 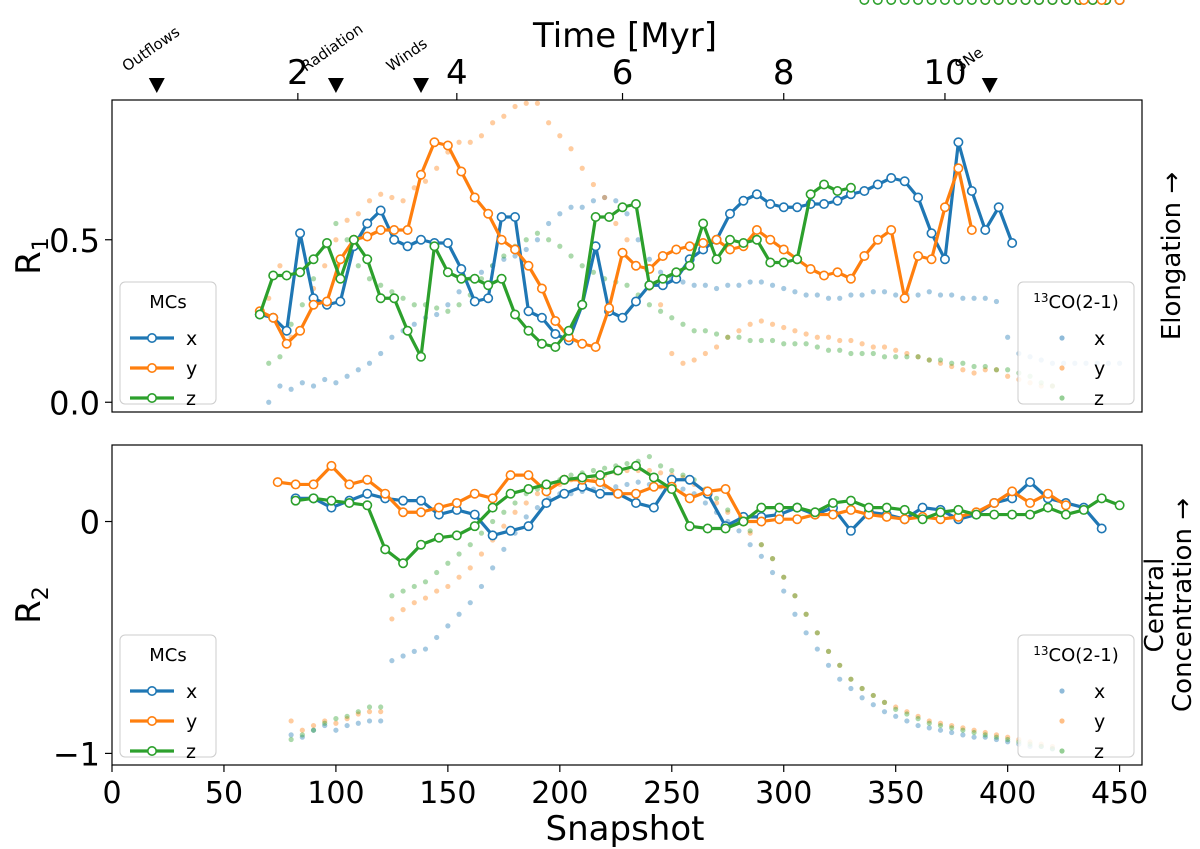 I want to click on y-axis-label: R2, so click(x=31, y=605).